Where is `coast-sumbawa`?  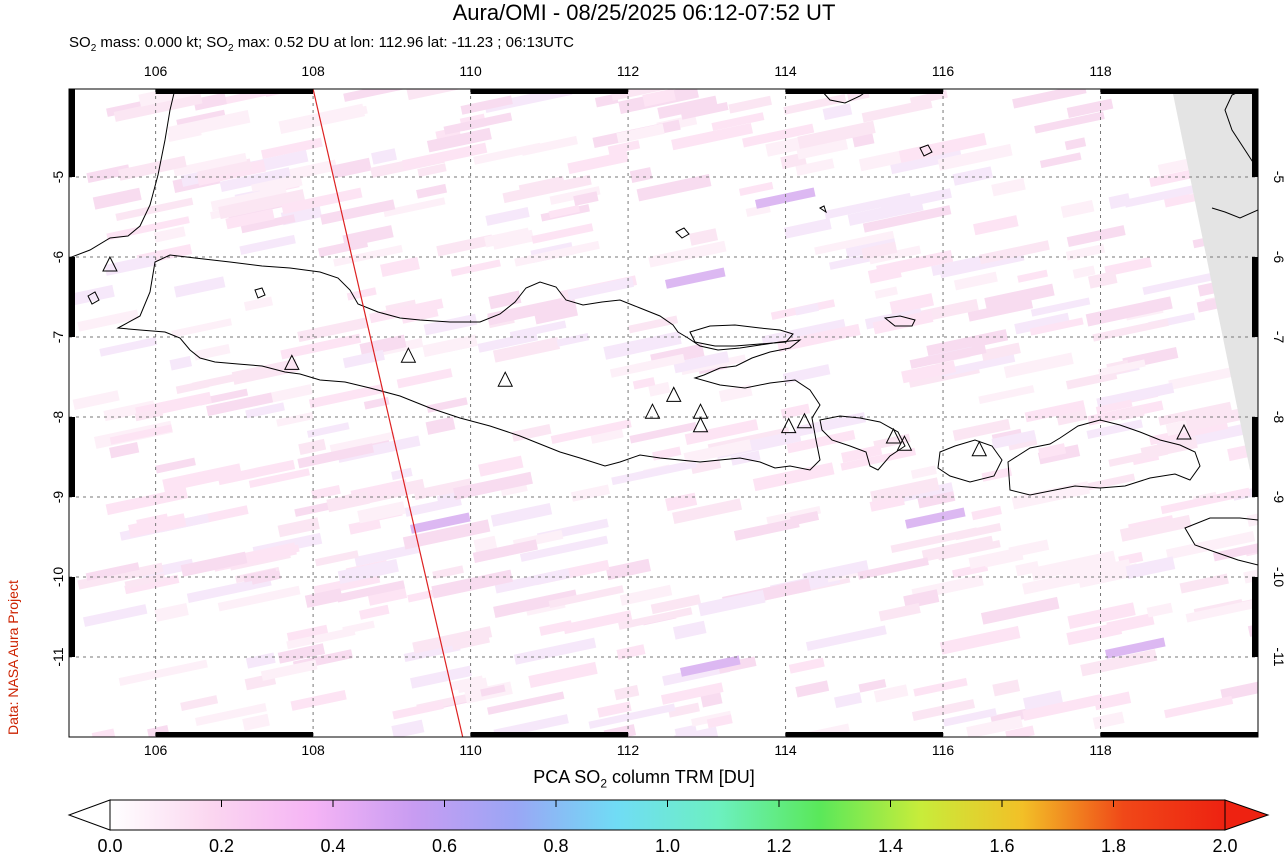 coast-sumbawa is located at coordinates (1104, 457).